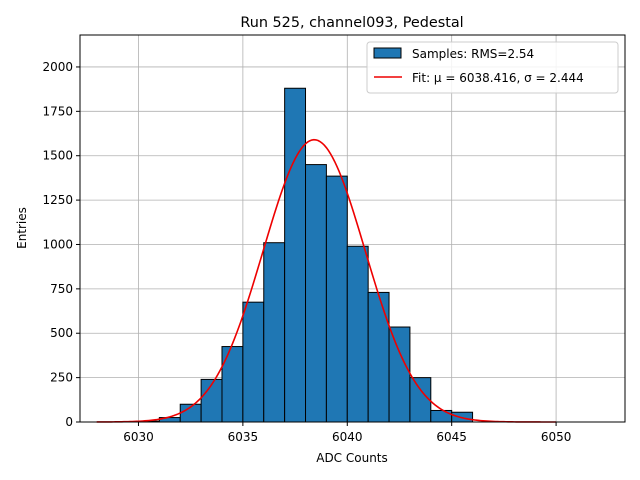 This screenshot has height=480, width=640. Describe the element at coordinates (387, 53) in the screenshot. I see `legend-swatch-samples` at that location.